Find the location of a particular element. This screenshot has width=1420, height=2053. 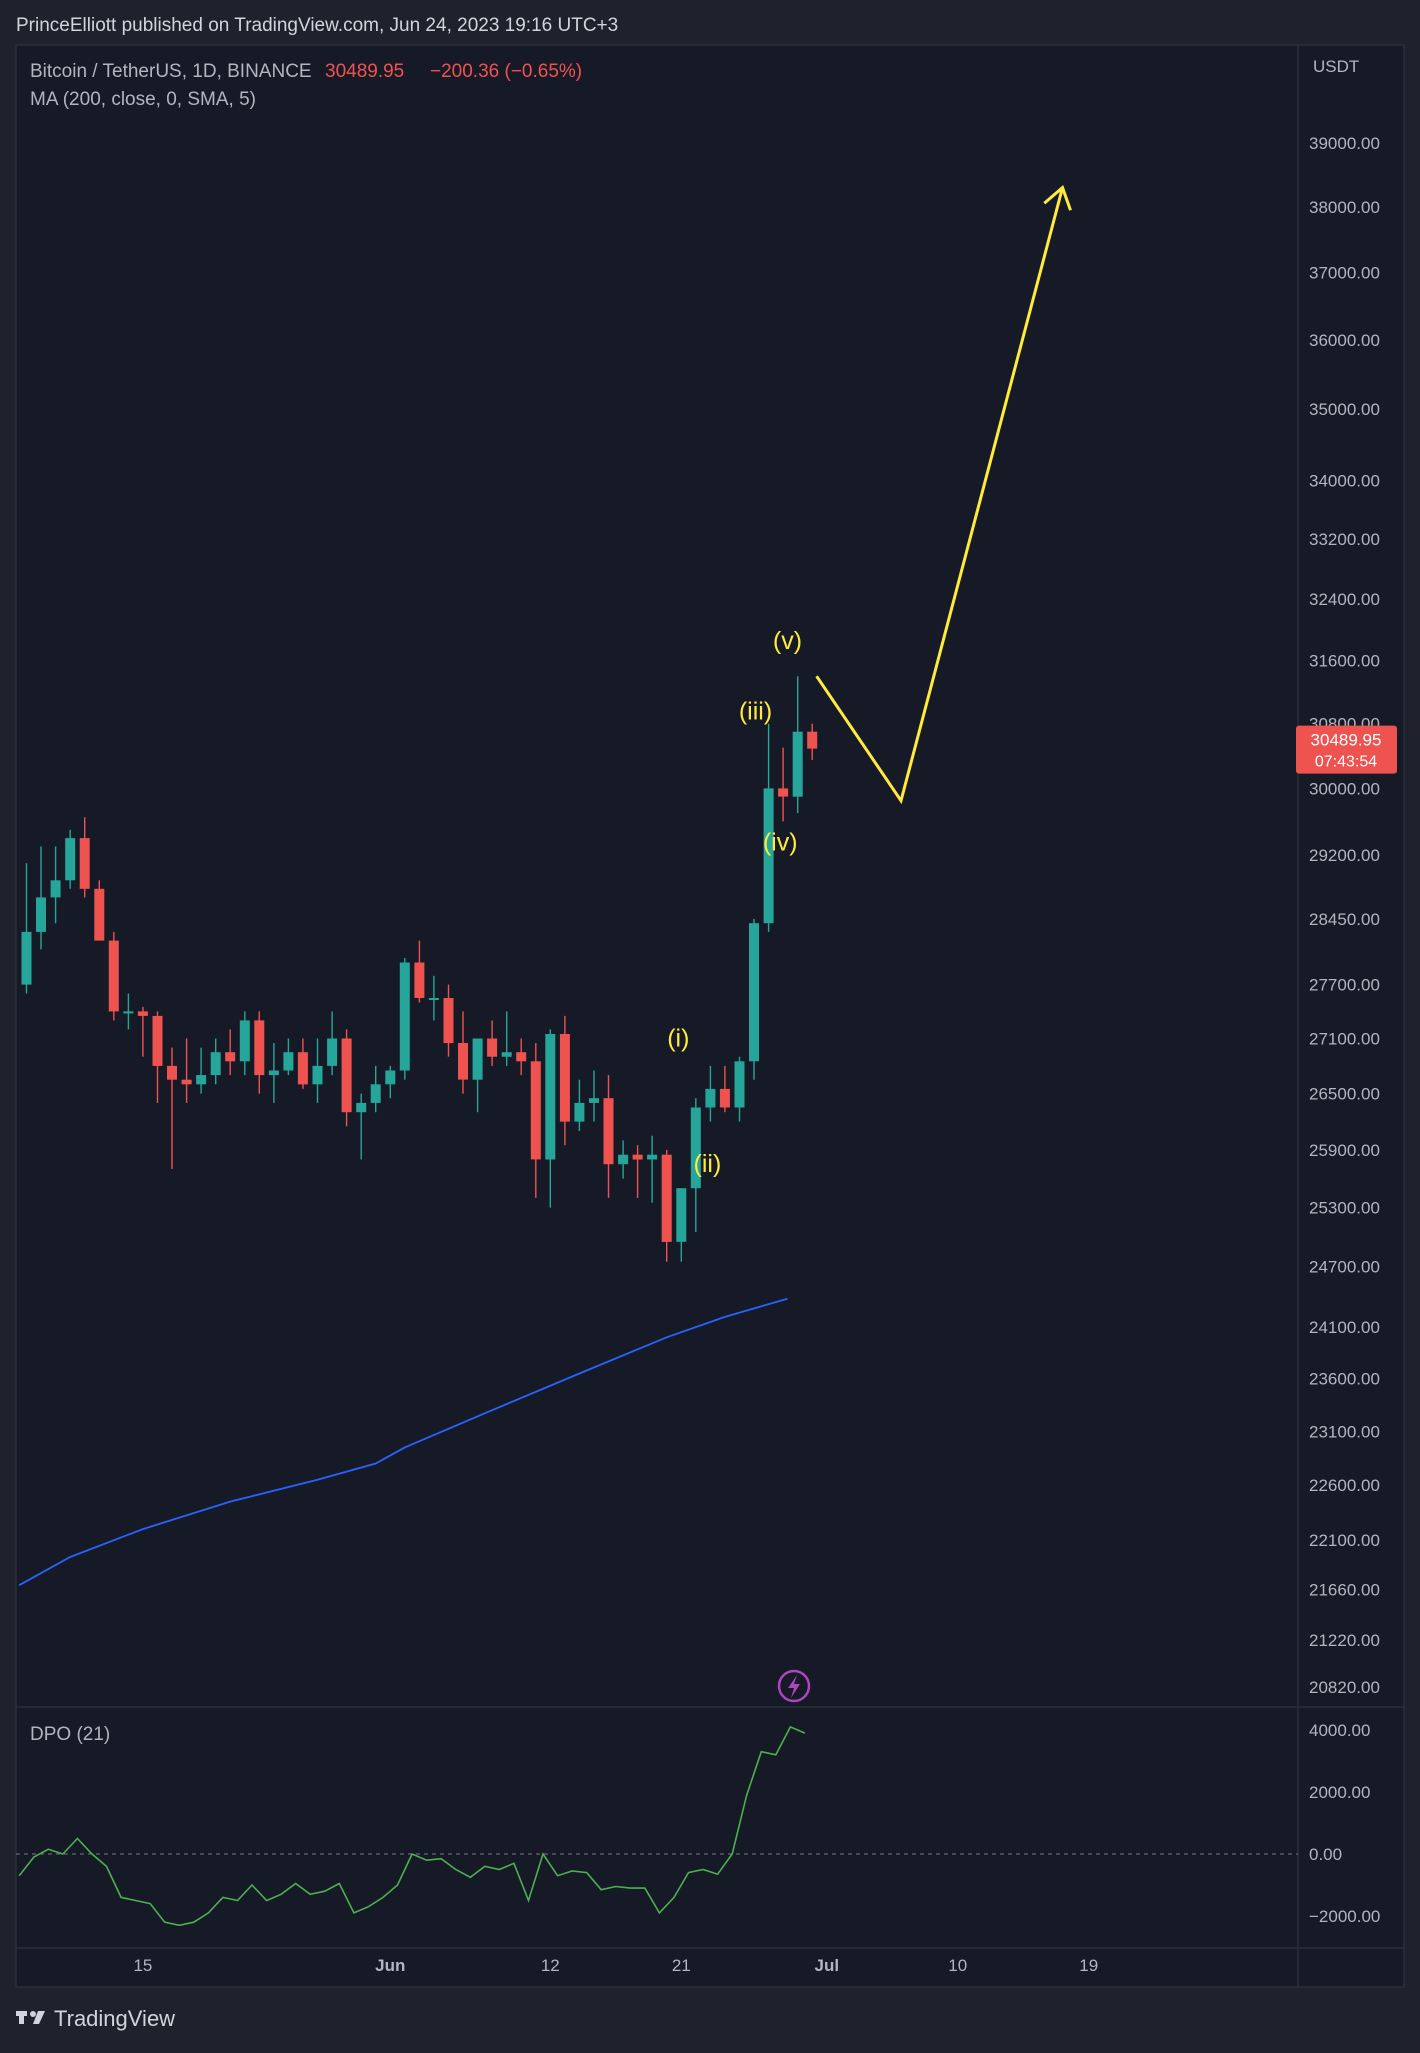

dpo-series is located at coordinates (657, 1826).